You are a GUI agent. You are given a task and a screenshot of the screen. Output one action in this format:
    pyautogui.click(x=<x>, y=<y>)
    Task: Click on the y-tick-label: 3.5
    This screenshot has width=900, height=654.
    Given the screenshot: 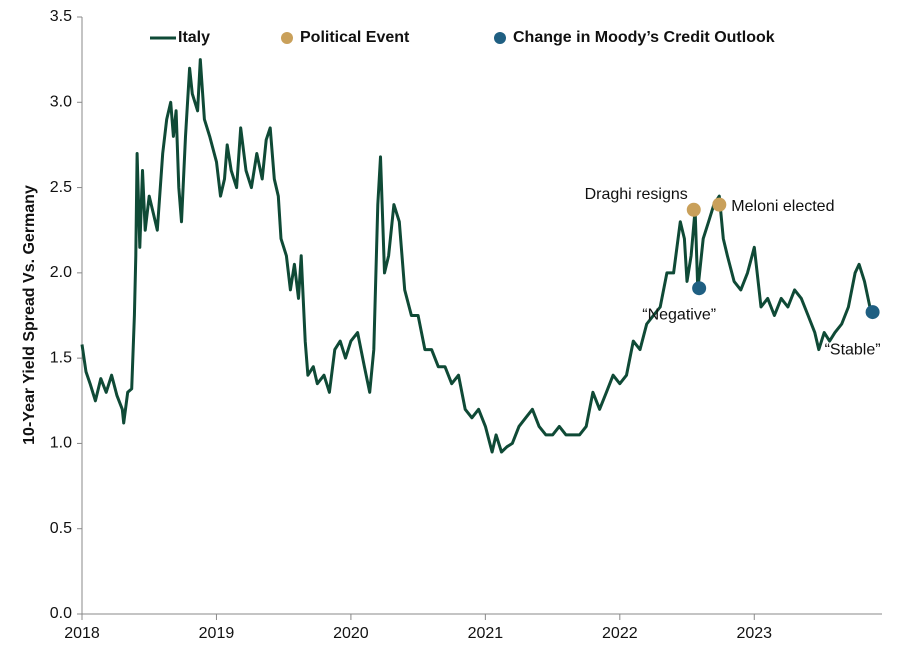 What is the action you would take?
    pyautogui.click(x=61, y=16)
    